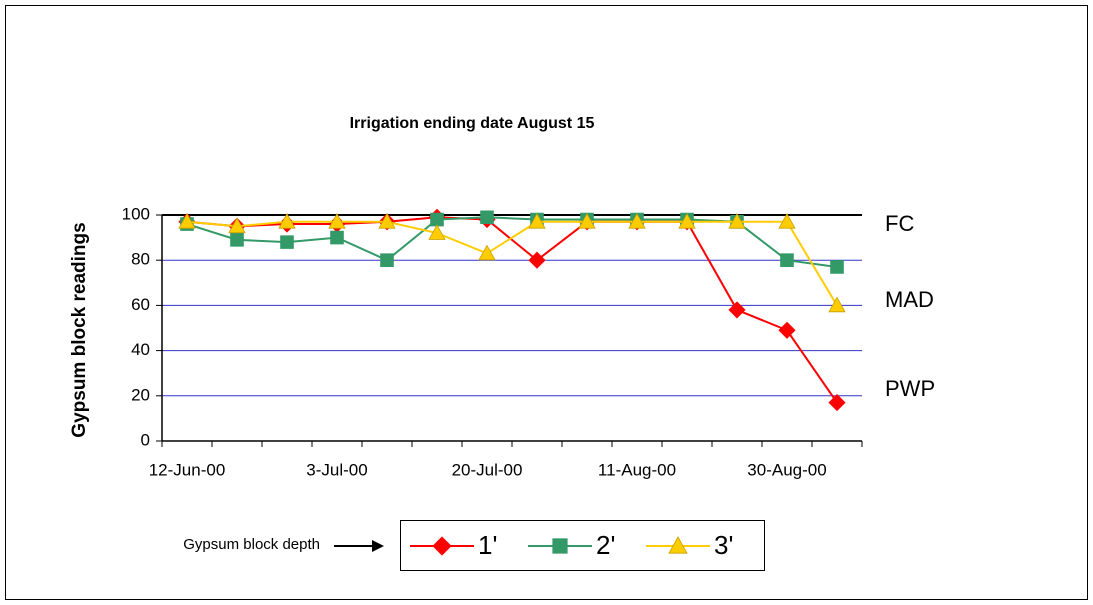  Describe the element at coordinates (472, 123) in the screenshot. I see `chart-title: Irrigation ending date August 15` at that location.